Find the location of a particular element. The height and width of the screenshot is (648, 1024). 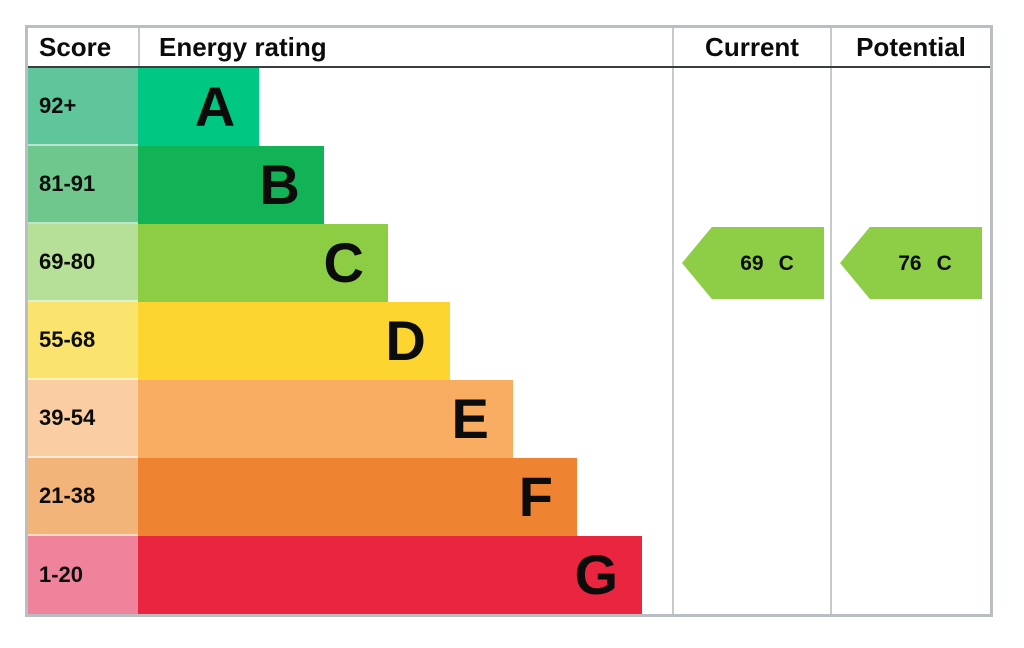

rating-cell-e: E is located at coordinates (405, 419).